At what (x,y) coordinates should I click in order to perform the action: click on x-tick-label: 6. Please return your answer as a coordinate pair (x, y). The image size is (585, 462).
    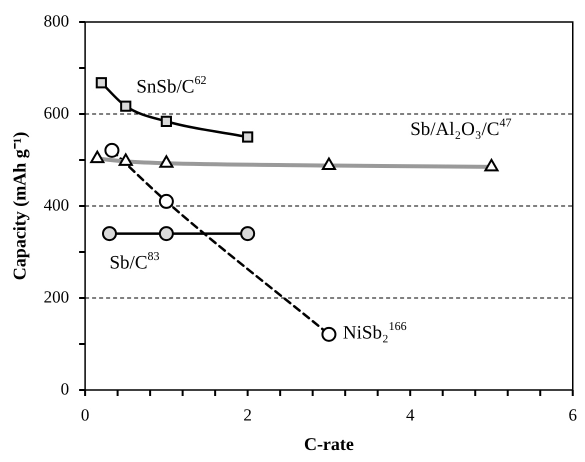
    Looking at the image, I should click on (572, 415).